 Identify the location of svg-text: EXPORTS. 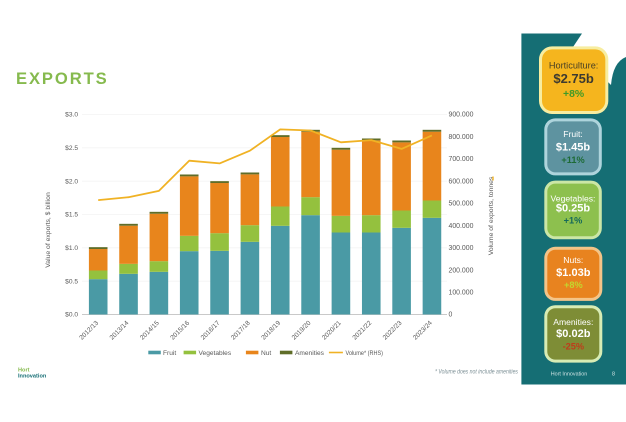
(62, 78).